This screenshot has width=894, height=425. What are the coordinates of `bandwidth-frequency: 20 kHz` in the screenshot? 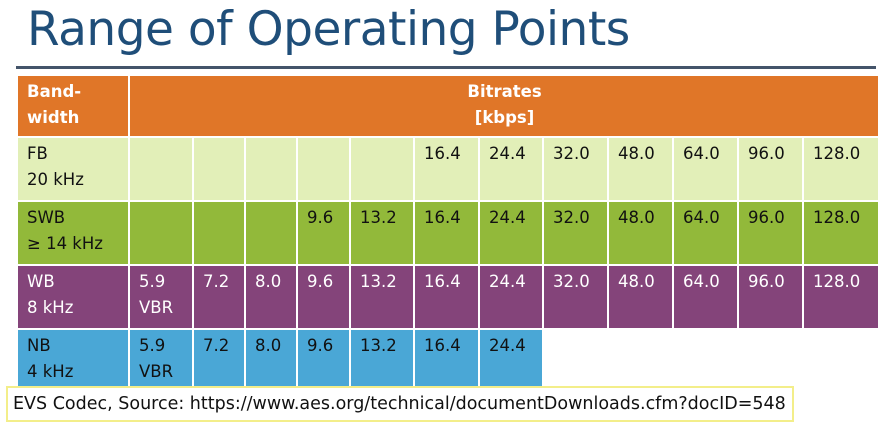 It's located at (55, 179).